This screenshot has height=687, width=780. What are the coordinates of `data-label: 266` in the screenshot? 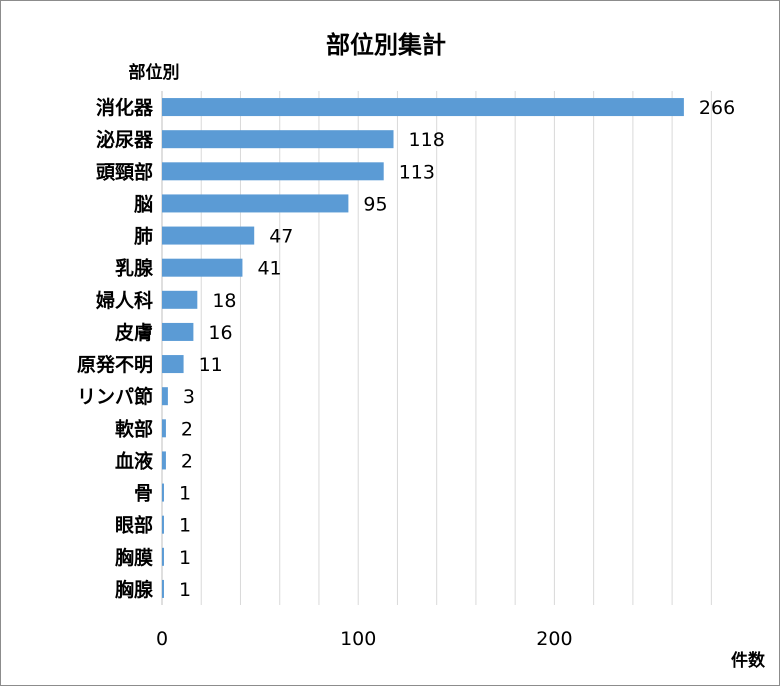 It's located at (717, 108).